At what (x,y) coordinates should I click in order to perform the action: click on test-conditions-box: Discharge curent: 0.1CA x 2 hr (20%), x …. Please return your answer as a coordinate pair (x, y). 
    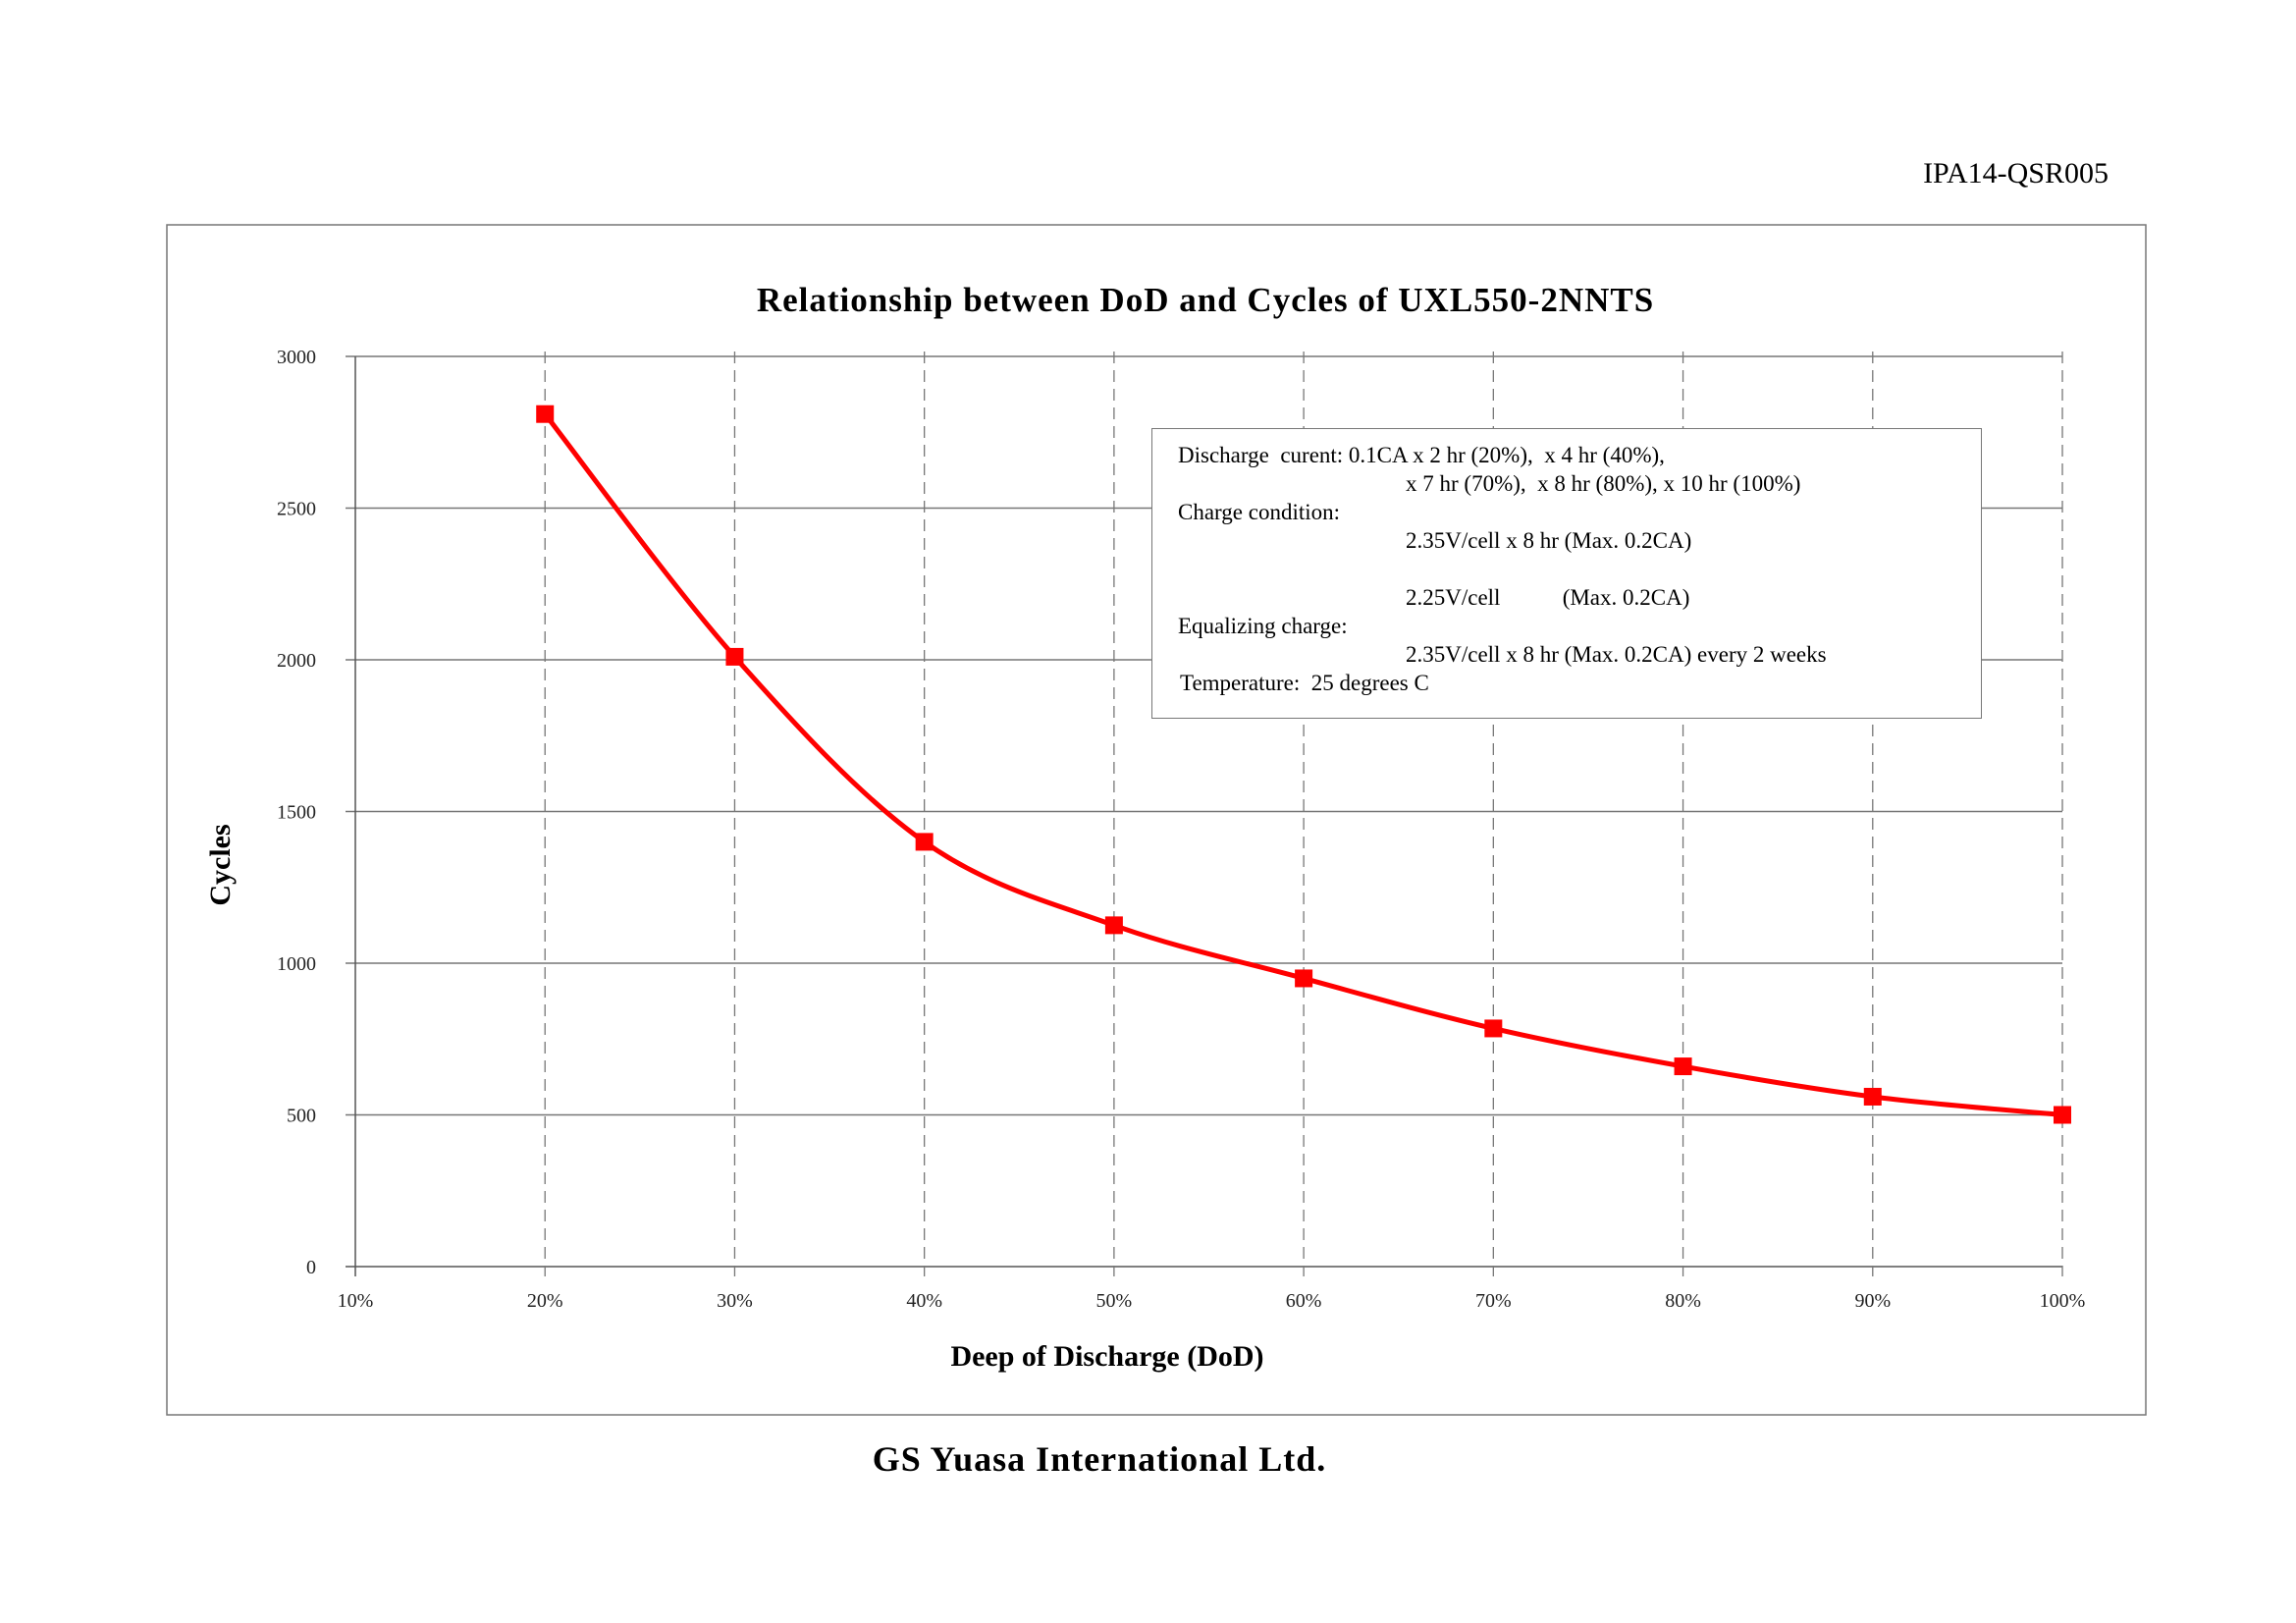
    Looking at the image, I should click on (1567, 574).